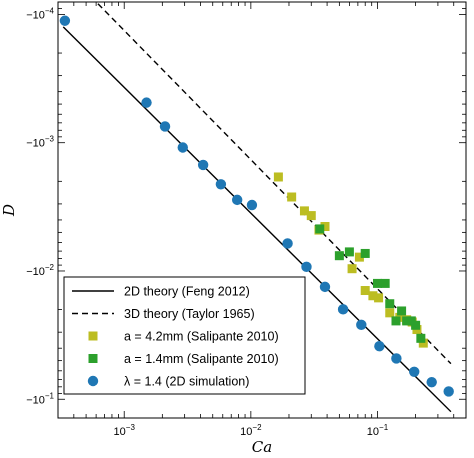 This screenshot has width=474, height=458. I want to click on legend-item-3d-theory: 3D theory (Taylor 1965), so click(163, 314).